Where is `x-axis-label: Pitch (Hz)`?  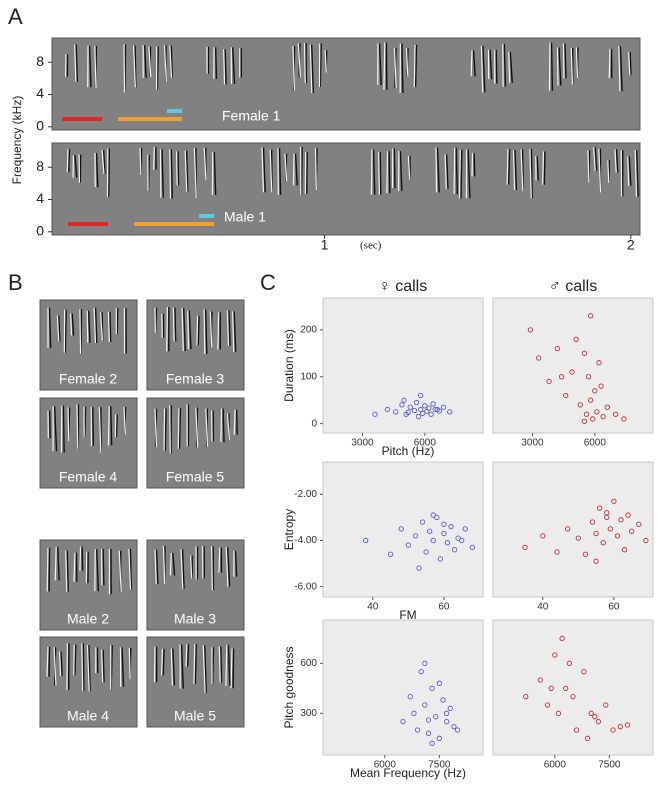
x-axis-label: Pitch (Hz) is located at coordinates (408, 451).